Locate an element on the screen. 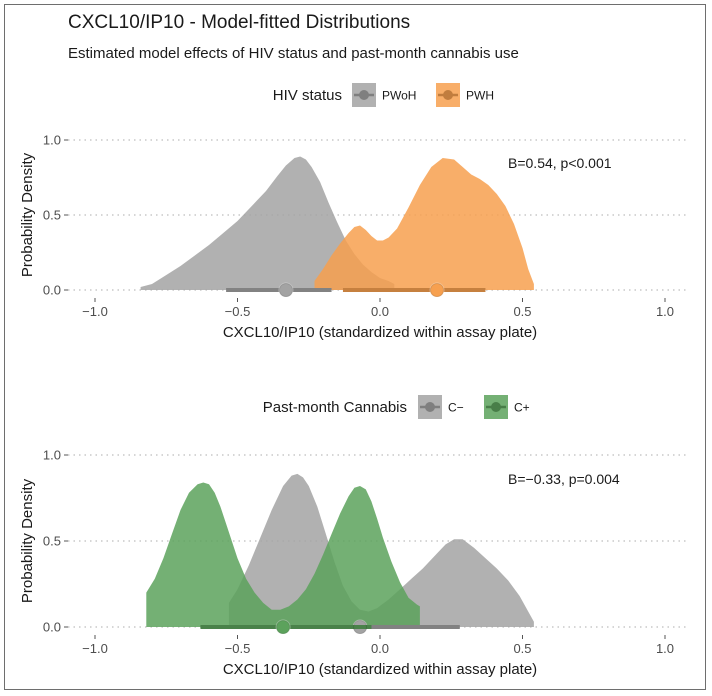 The width and height of the screenshot is (712, 696). legend-title: Past-month Cannabis is located at coordinates (335, 407).